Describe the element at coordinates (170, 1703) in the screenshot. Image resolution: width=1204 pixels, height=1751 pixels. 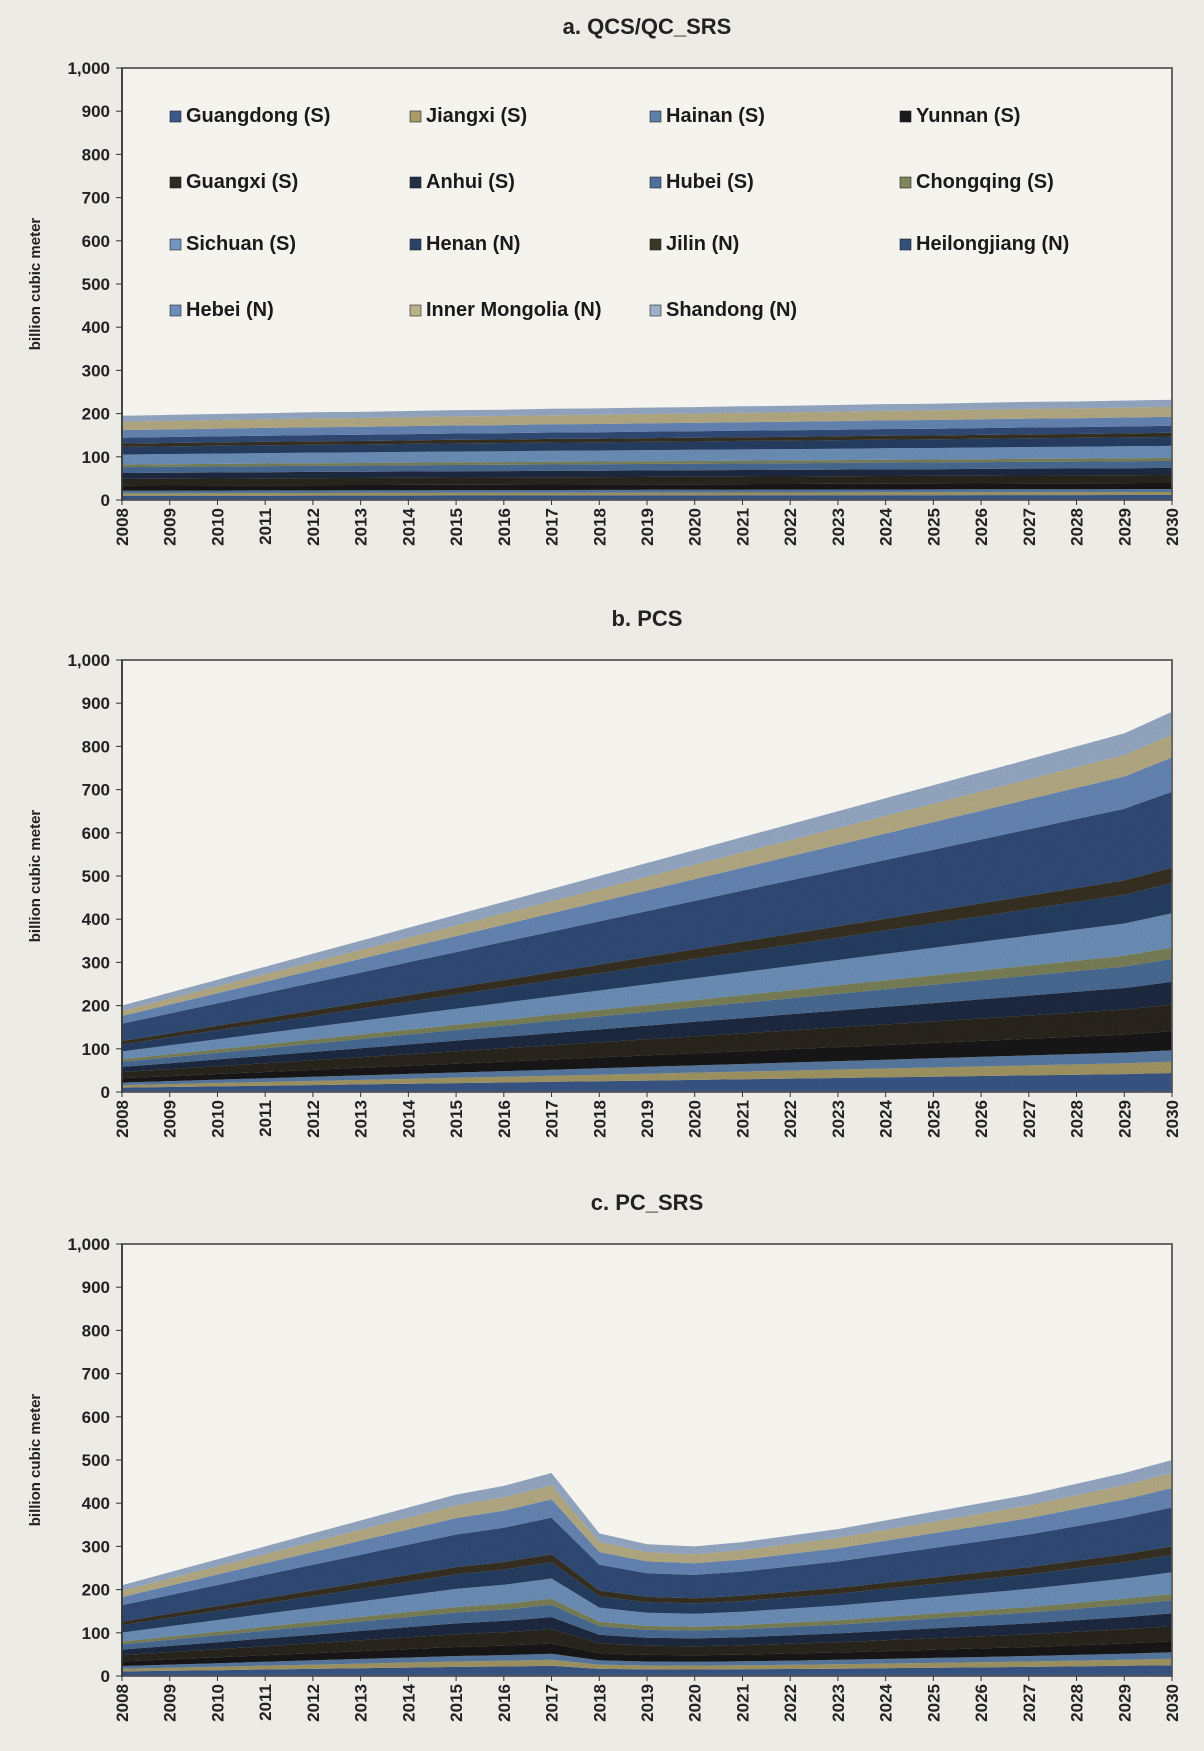
I see `x-tick-label: 2009` at that location.